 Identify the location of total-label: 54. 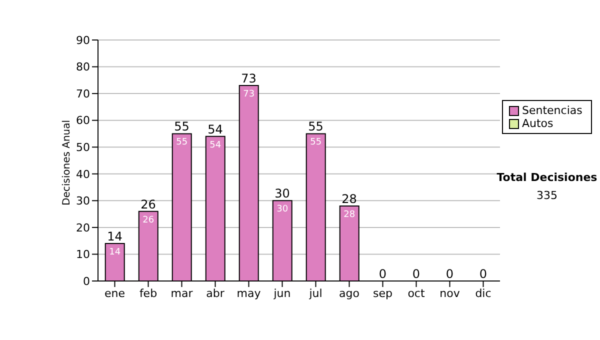
(215, 129).